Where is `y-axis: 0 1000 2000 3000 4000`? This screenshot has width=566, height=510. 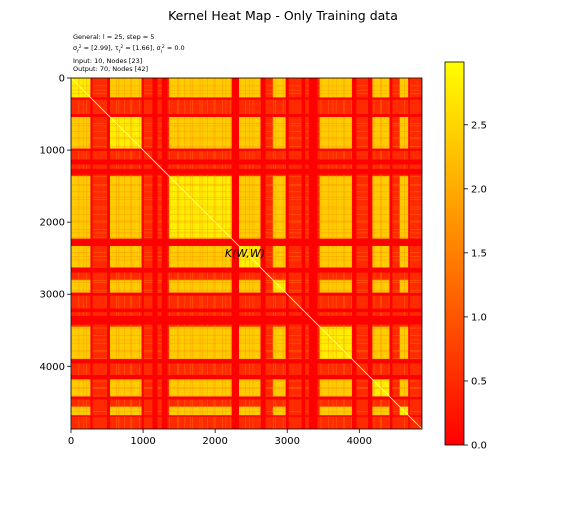
y-axis: 0 1000 2000 3000 4000 is located at coordinates (55, 223).